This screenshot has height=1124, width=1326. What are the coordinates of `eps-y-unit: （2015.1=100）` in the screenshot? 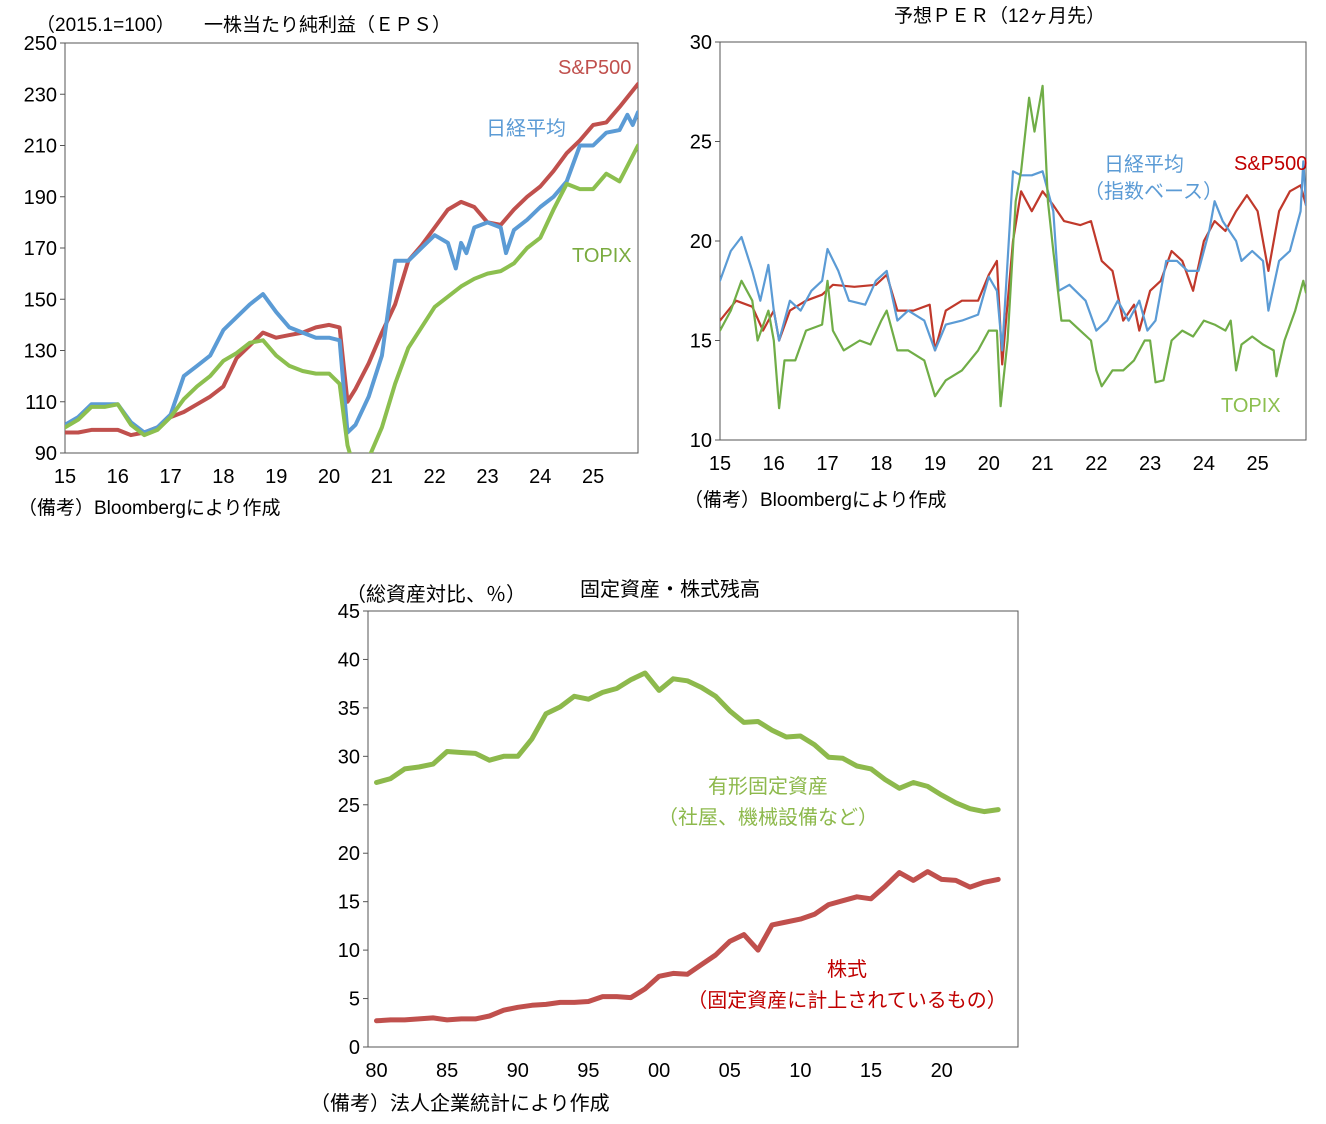 It's located at (105, 25).